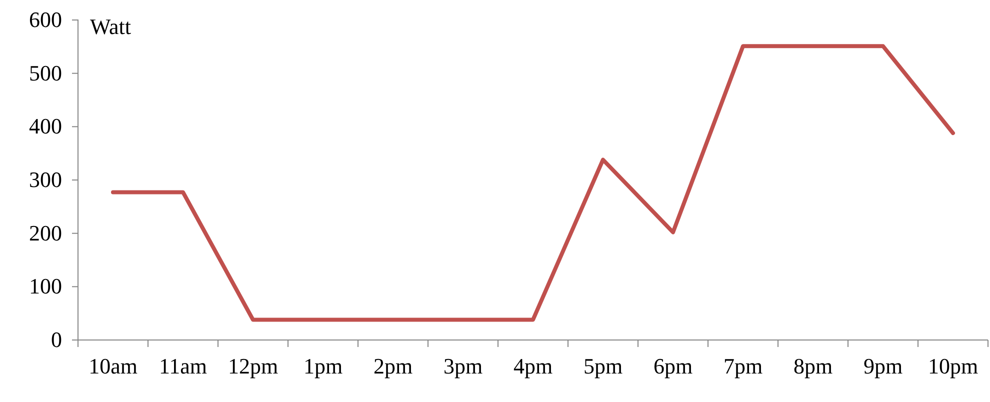  I want to click on y-tick-label: 400, so click(45, 126).